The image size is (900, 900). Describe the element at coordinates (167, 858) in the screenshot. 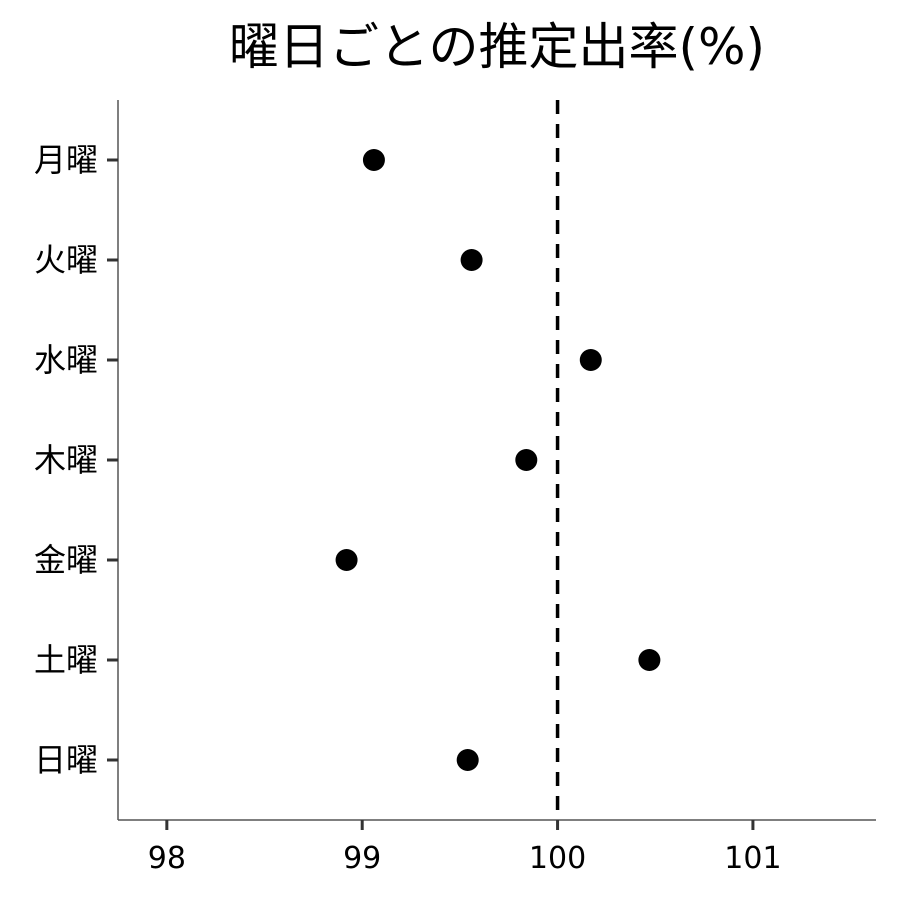

I see `x-tick-label: 98` at that location.